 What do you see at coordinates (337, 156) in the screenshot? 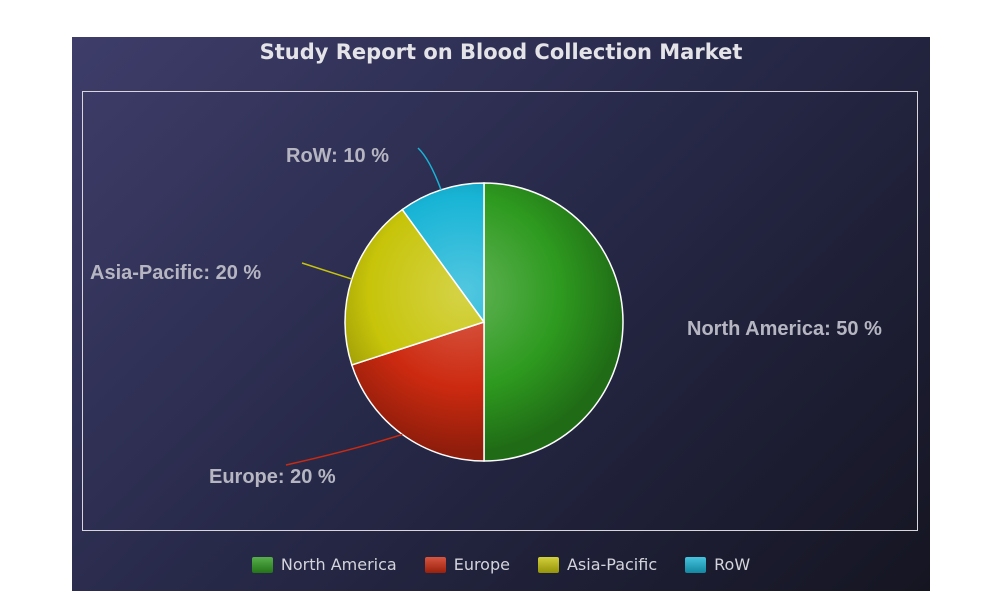
I see `slice-label-row: RoW: 10 %` at bounding box center [337, 156].